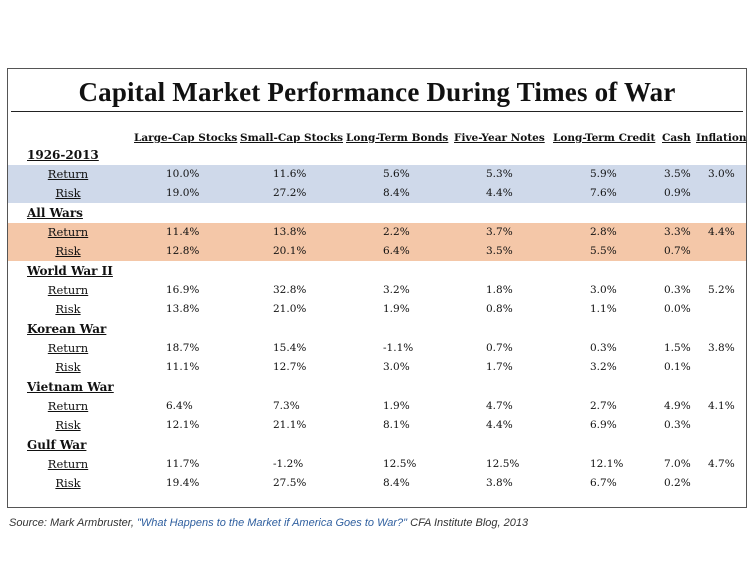 This screenshot has height=588, width=753. What do you see at coordinates (70, 387) in the screenshot?
I see `period-label: Vietnam War` at bounding box center [70, 387].